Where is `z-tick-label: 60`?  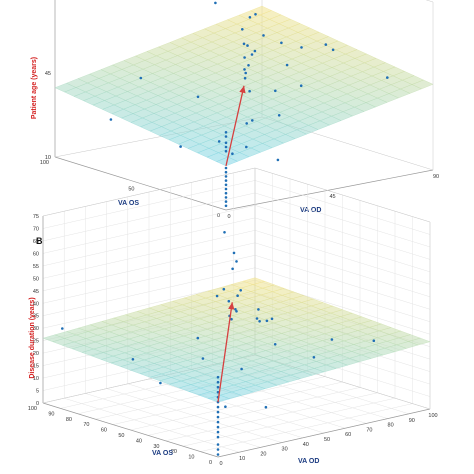
z-tick-label: 60 is located at coordinates (36, 254).